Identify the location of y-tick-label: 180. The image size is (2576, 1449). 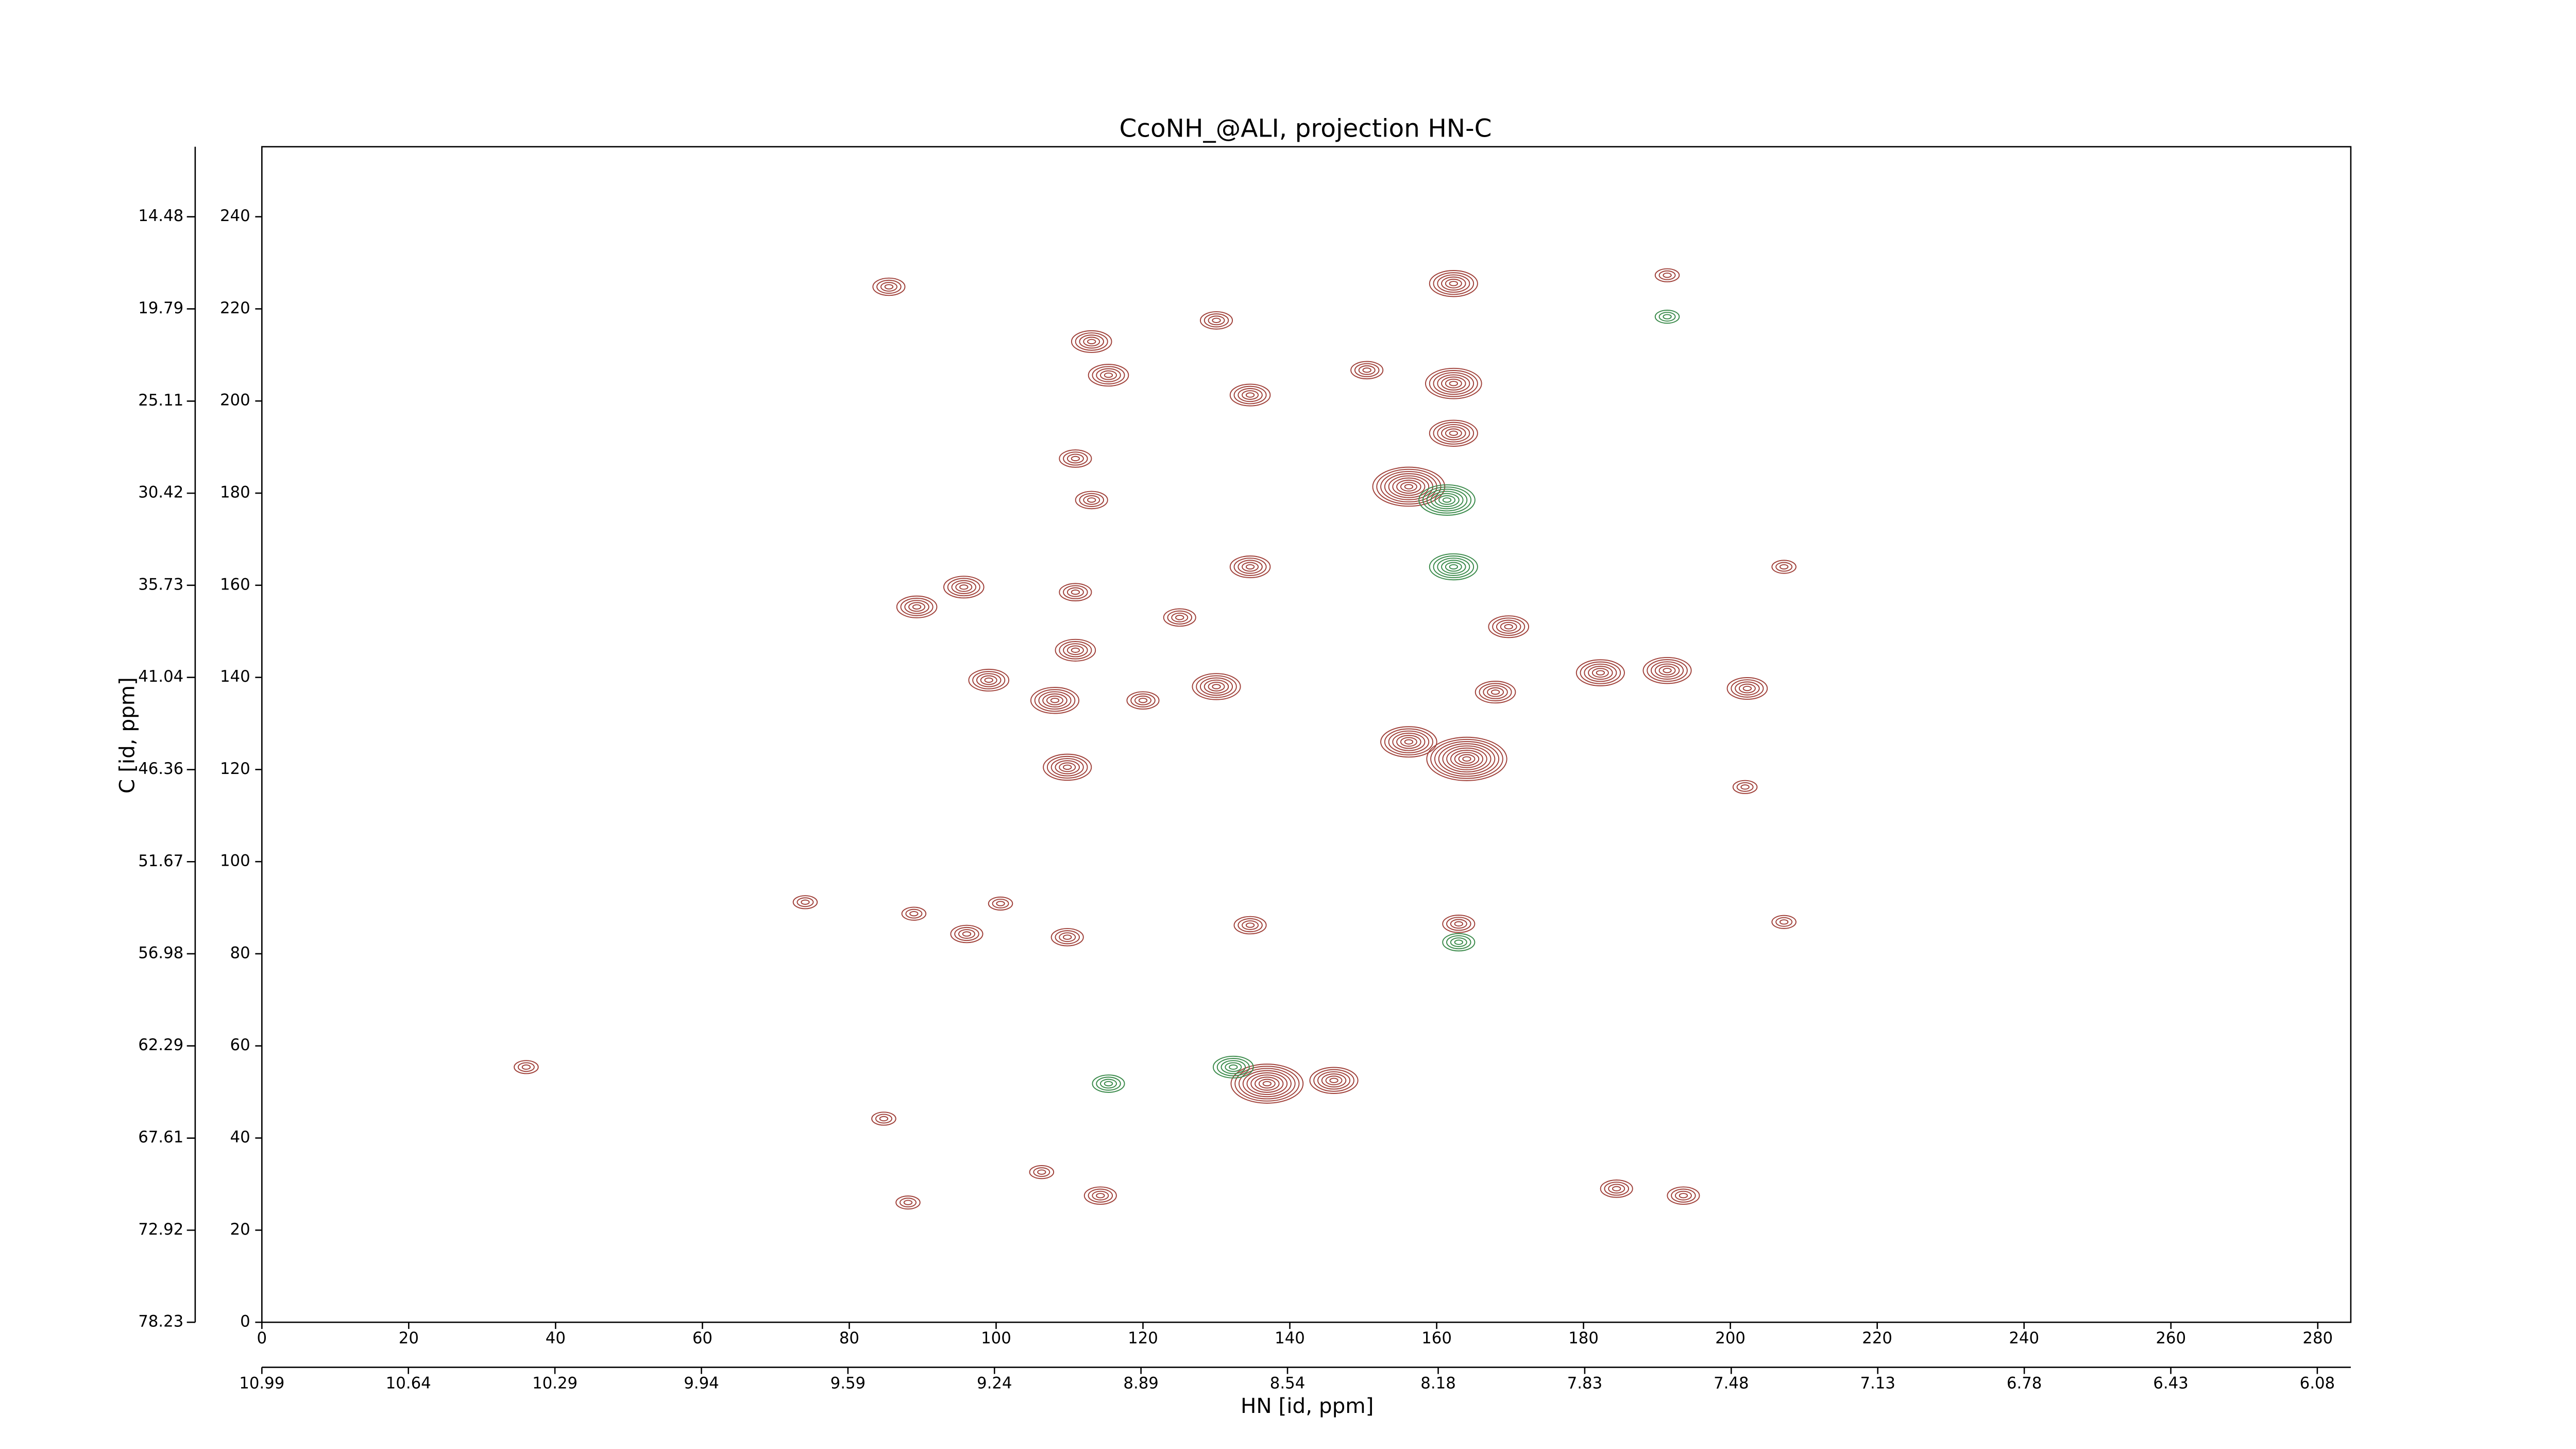
(235, 492).